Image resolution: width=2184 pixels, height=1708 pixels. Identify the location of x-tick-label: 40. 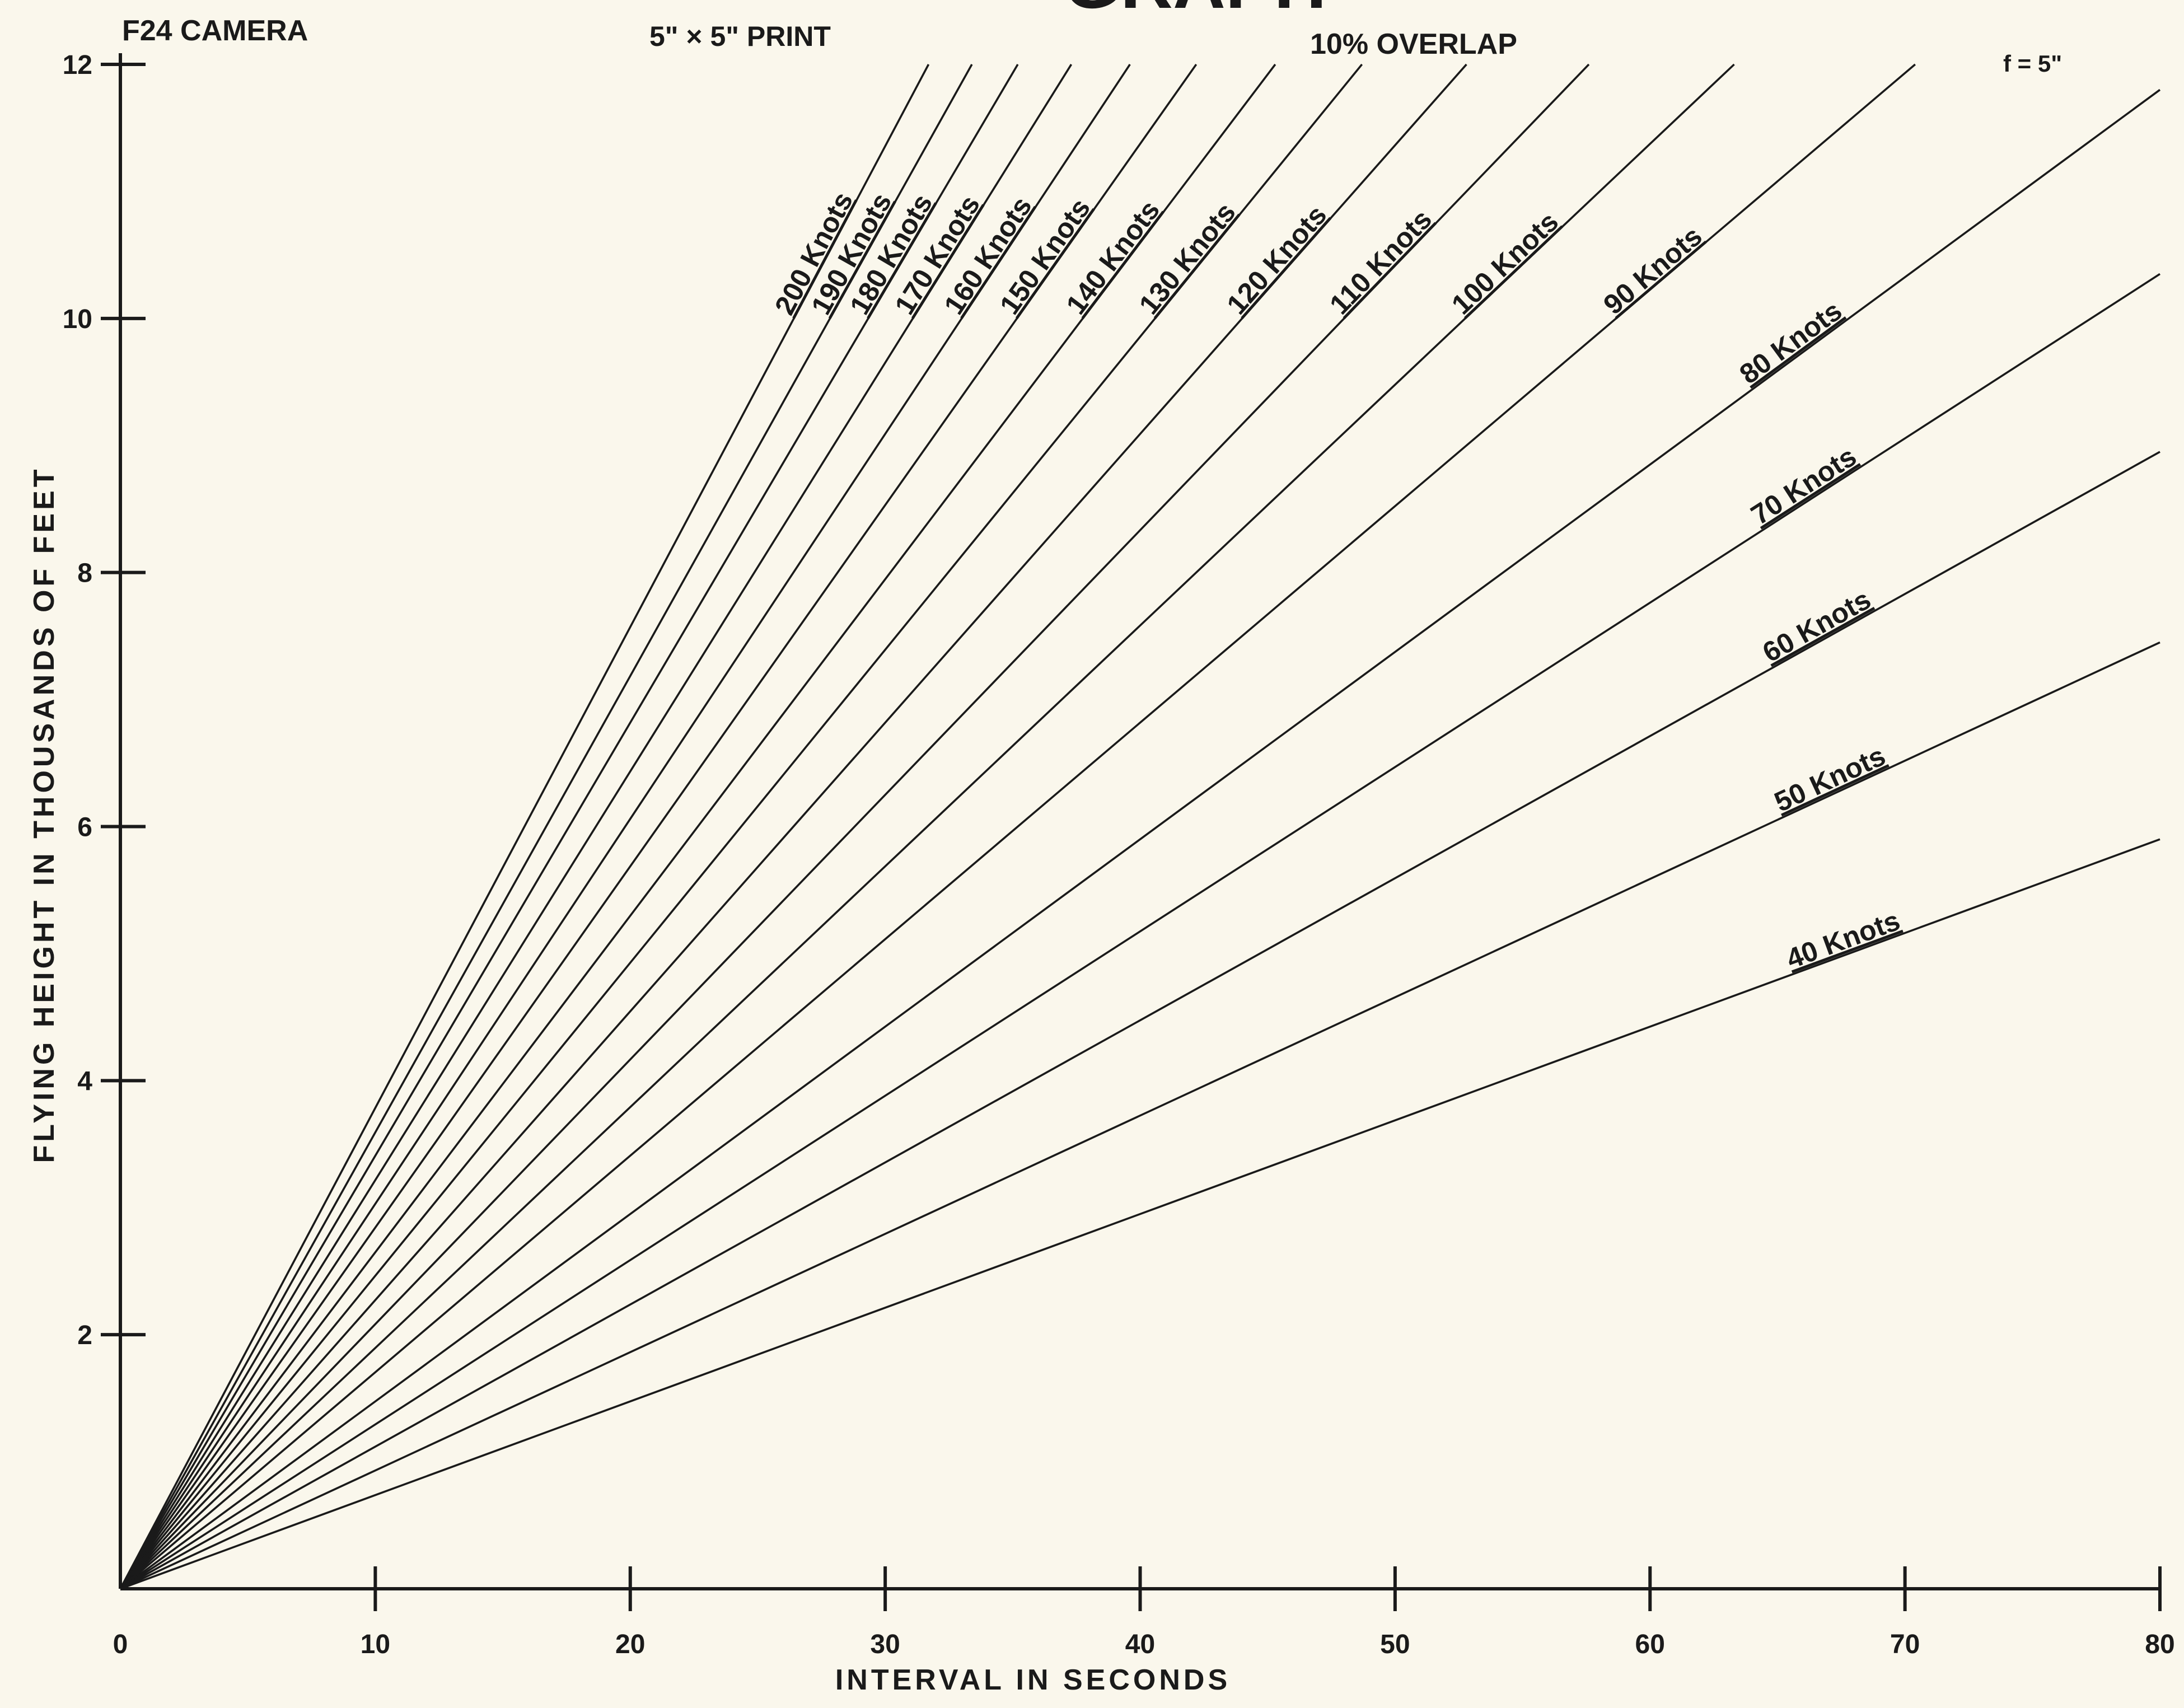
(1140, 1644).